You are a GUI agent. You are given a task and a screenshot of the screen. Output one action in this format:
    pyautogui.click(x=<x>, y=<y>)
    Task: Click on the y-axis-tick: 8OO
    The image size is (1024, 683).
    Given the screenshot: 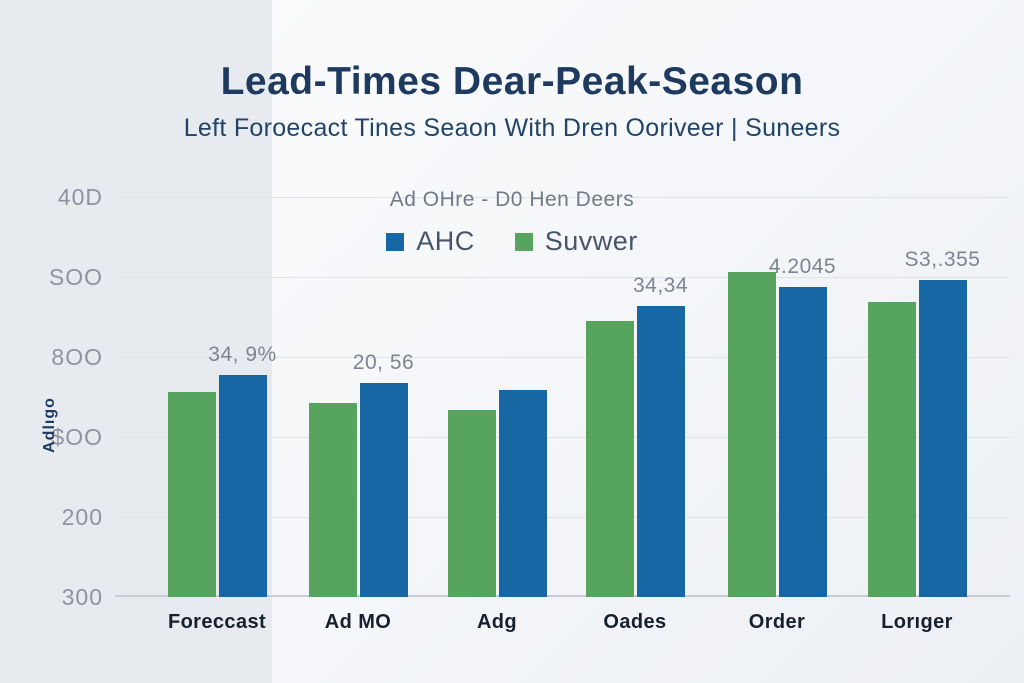 What is the action you would take?
    pyautogui.click(x=77, y=357)
    